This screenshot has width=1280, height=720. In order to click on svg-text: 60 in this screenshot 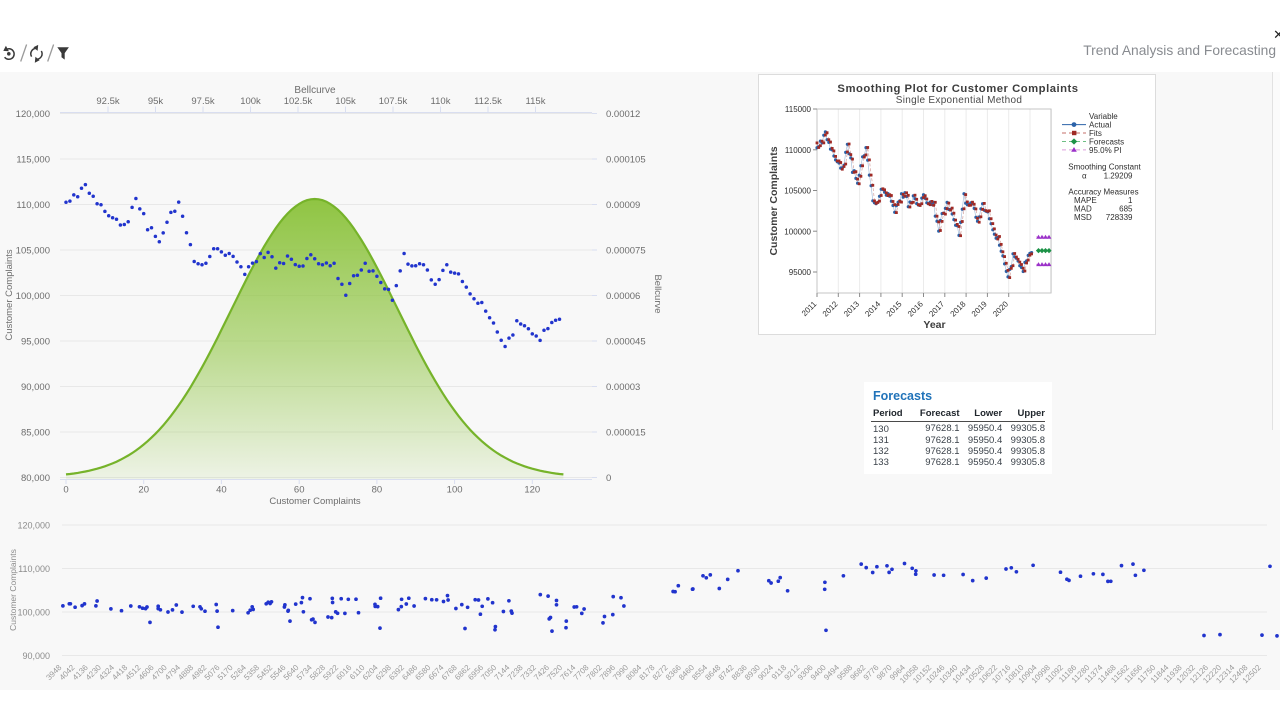, I will do `click(299, 490)`.